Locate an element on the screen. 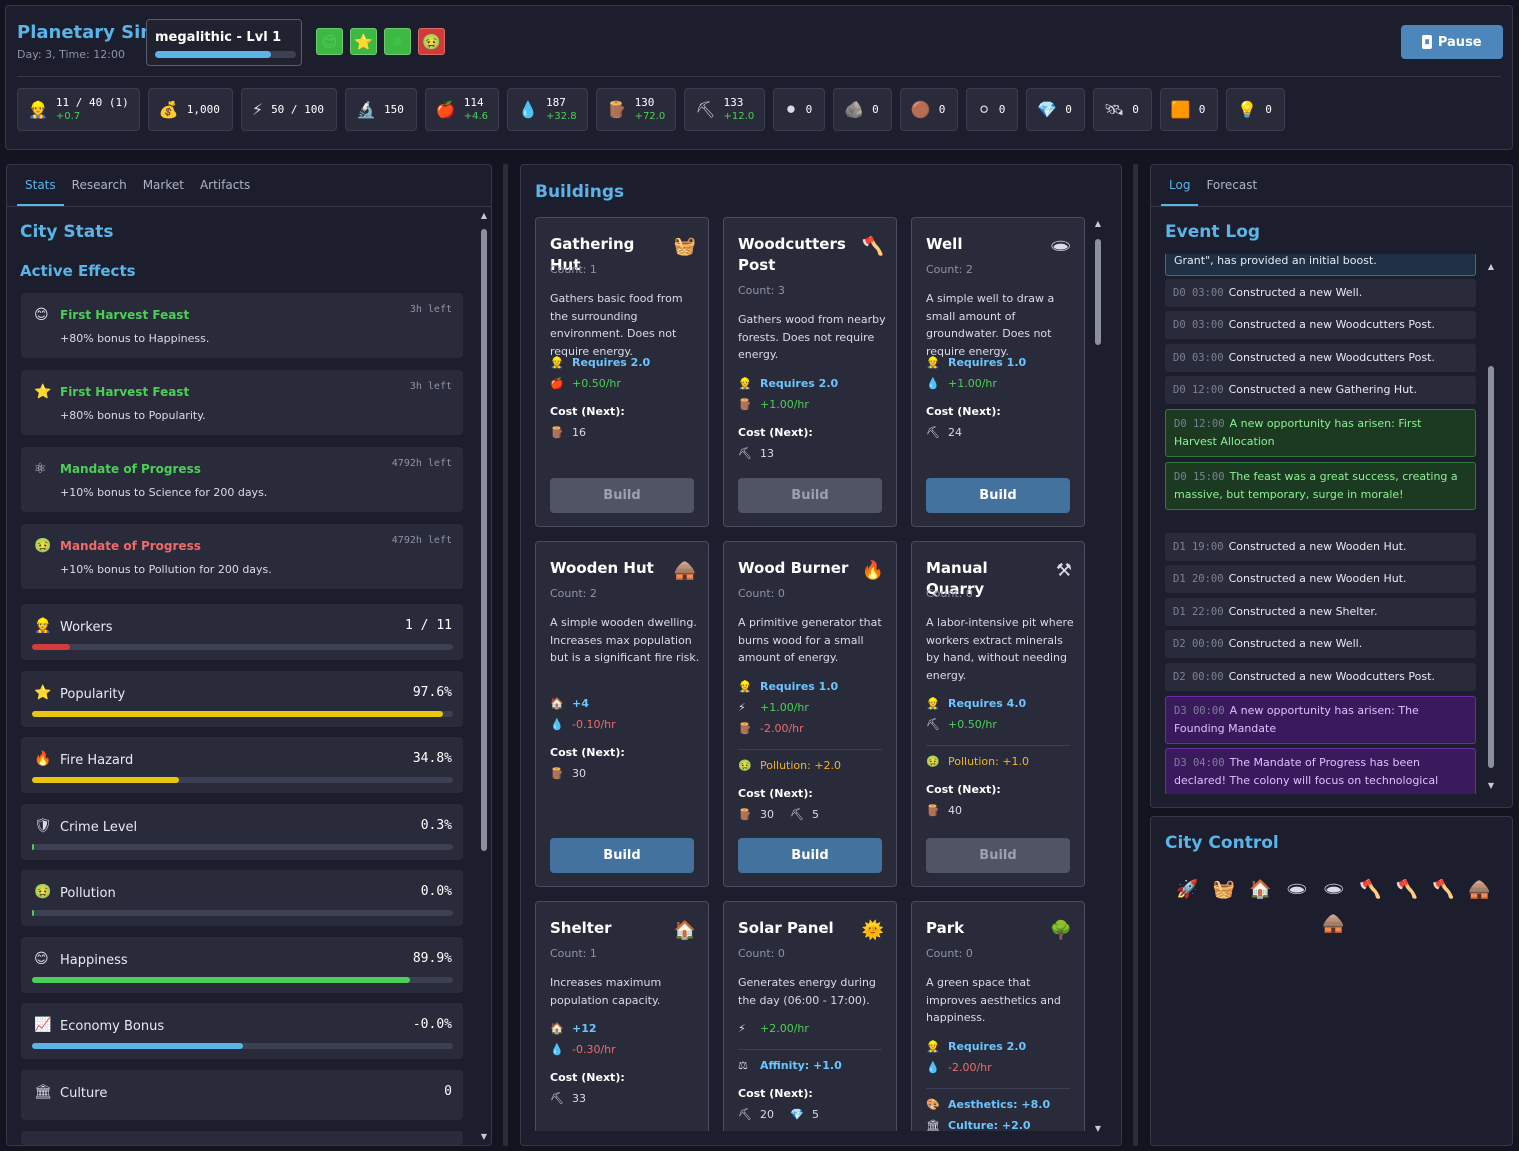 The image size is (1519, 1151). house-icon: 🏠 is located at coordinates (1260, 889).